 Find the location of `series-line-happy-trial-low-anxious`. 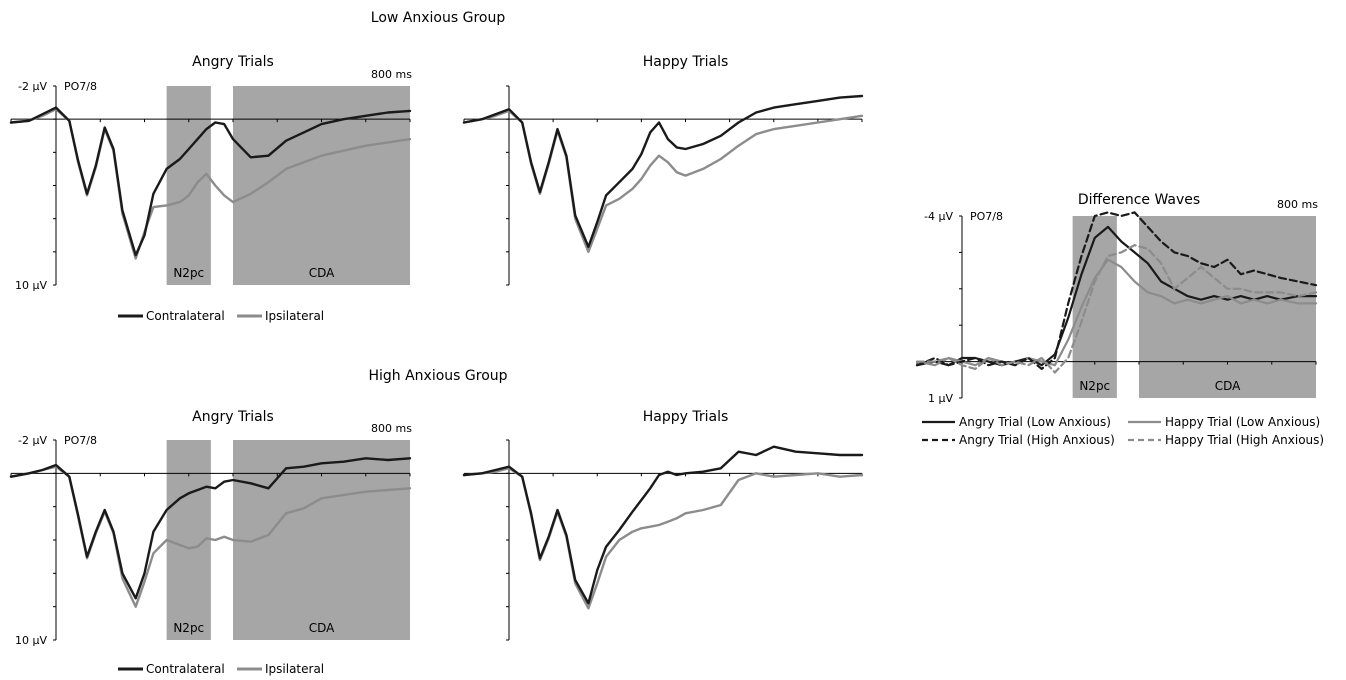

series-line-happy-trial-low-anxious is located at coordinates (1116, 312).